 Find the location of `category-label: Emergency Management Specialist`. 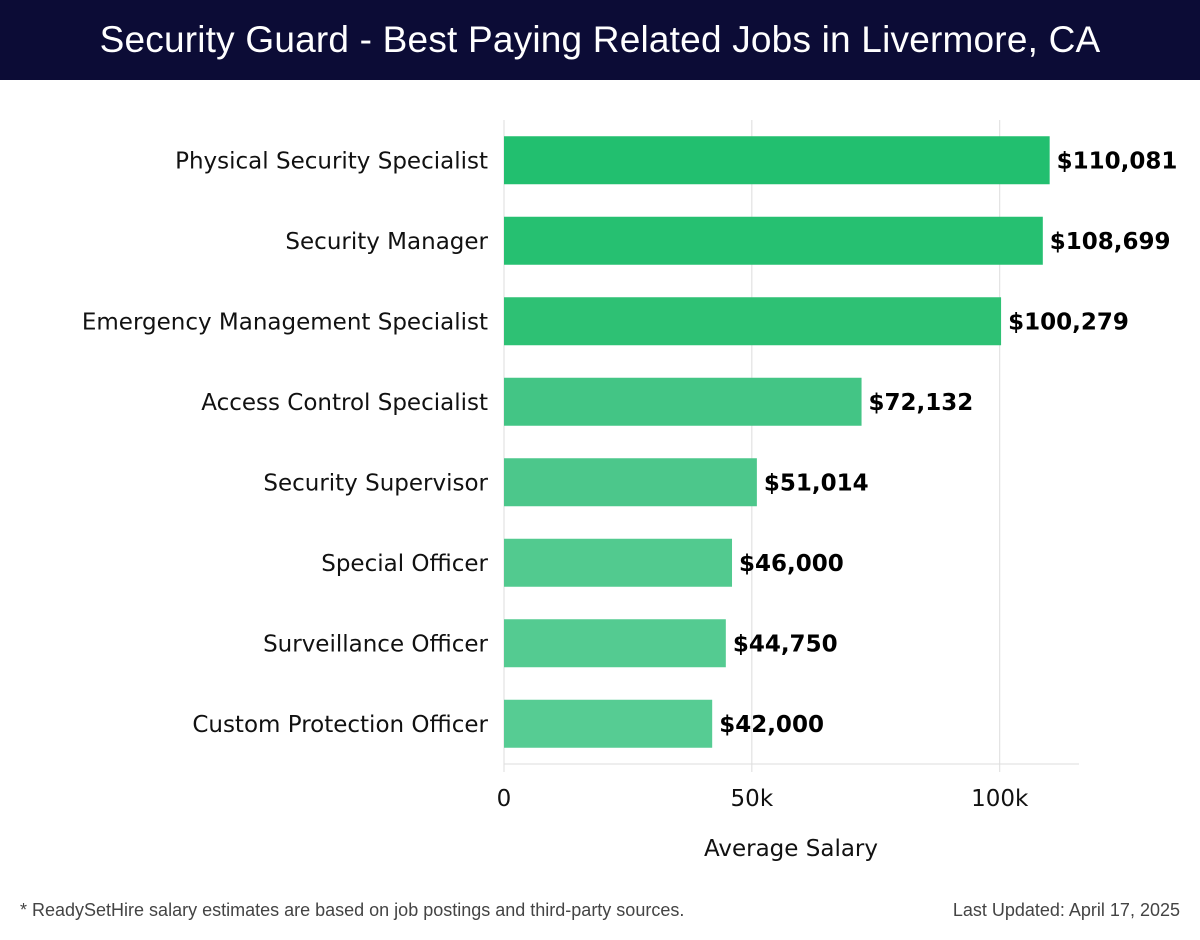

category-label: Emergency Management Specialist is located at coordinates (285, 322).